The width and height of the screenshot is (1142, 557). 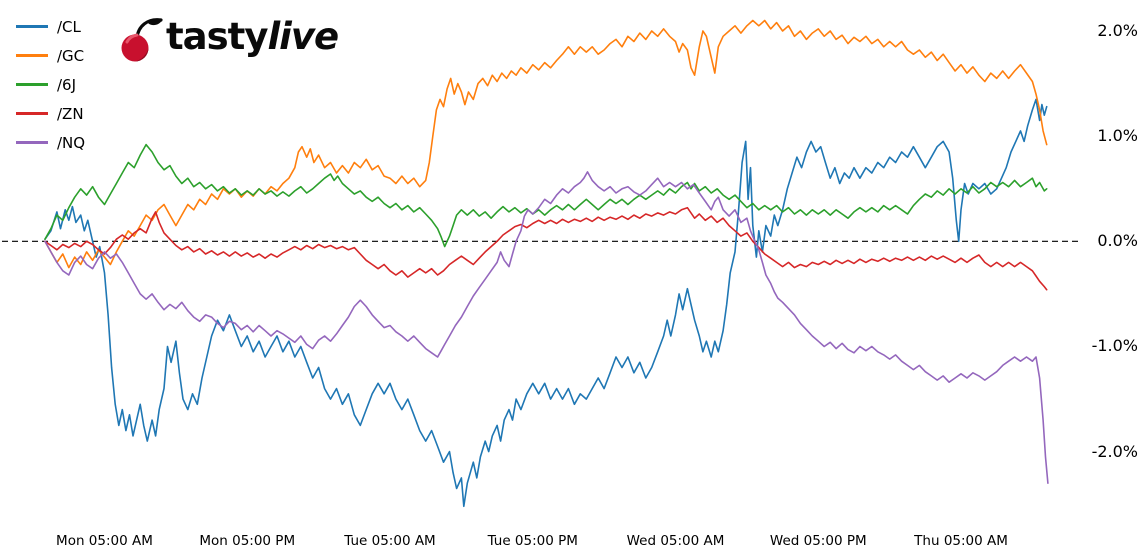 I want to click on cherry-icon, so click(x=142, y=40).